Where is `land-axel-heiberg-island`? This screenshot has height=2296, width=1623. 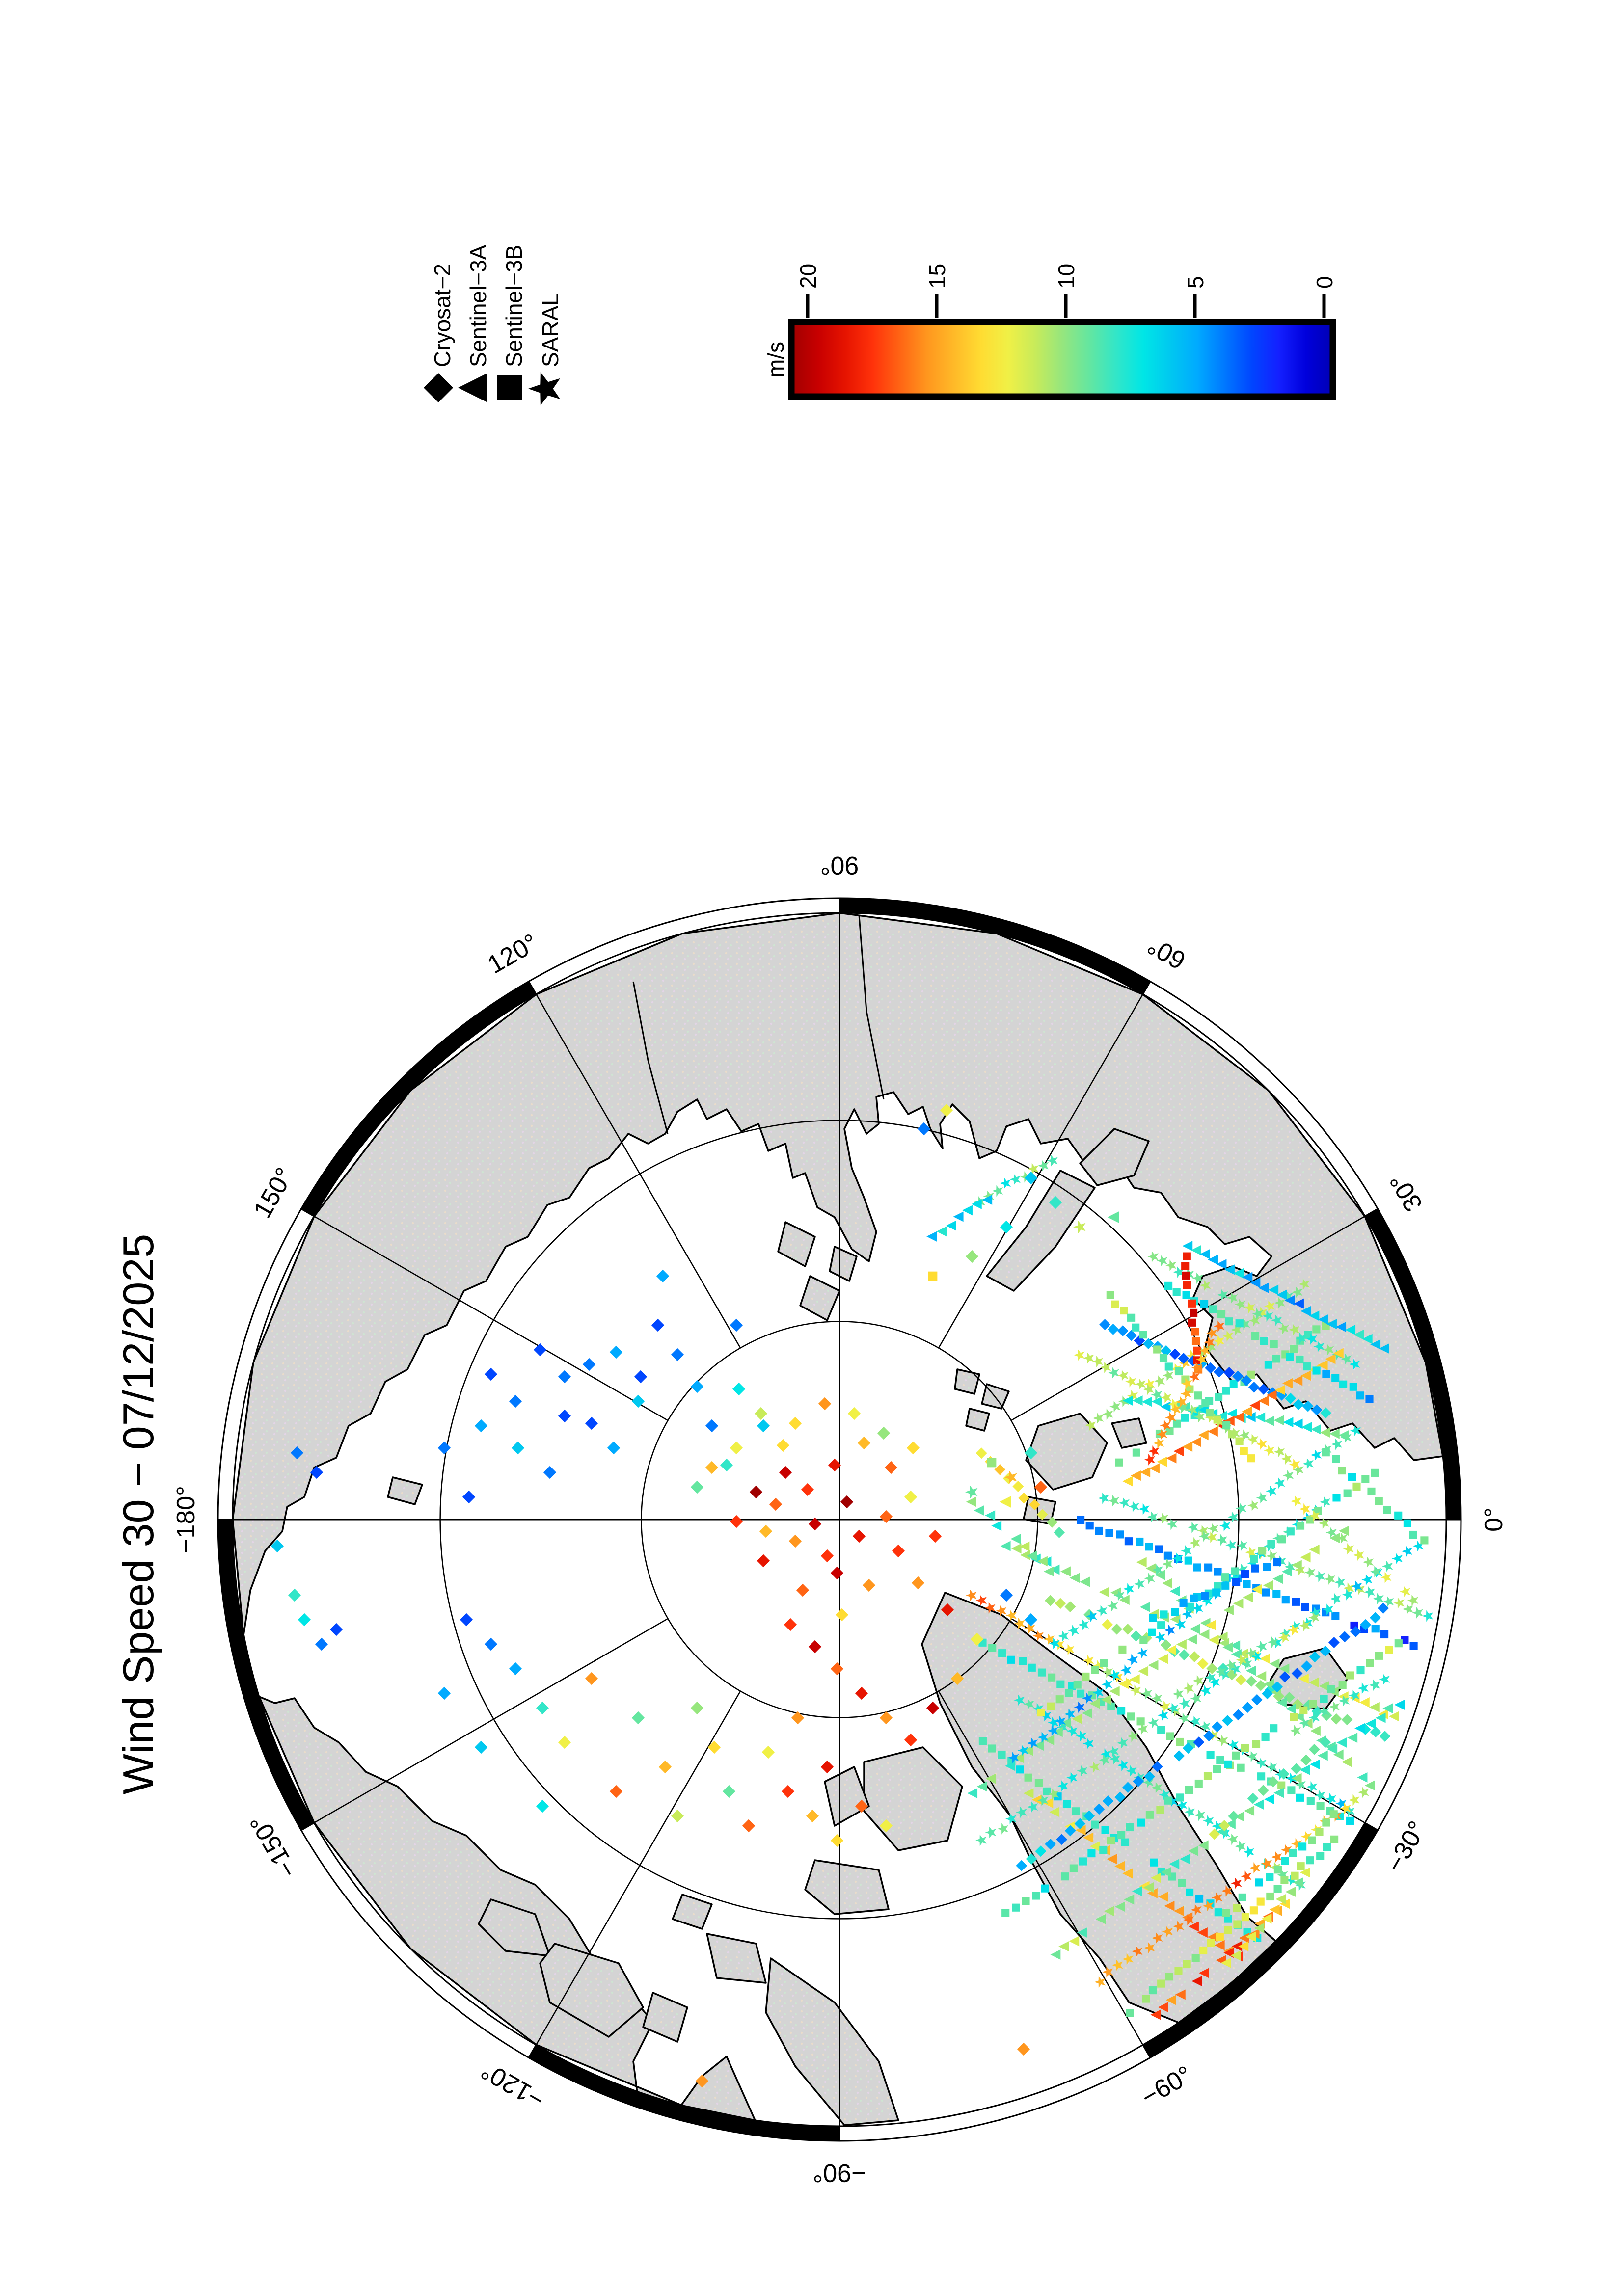 land-axel-heiberg-island is located at coordinates (847, 1797).